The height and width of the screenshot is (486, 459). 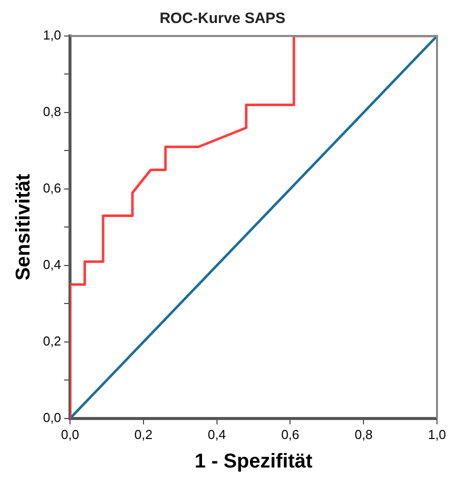 What do you see at coordinates (217, 434) in the screenshot?
I see `x-tick-label: 0,4` at bounding box center [217, 434].